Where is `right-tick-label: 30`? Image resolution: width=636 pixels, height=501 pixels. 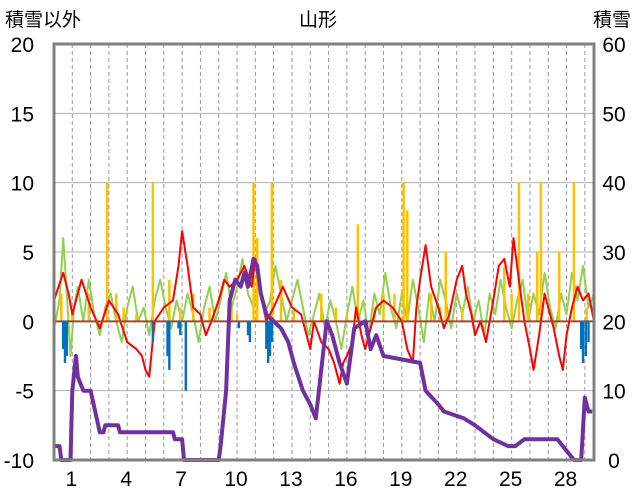 right-tick-label: 30 is located at coordinates (613, 253).